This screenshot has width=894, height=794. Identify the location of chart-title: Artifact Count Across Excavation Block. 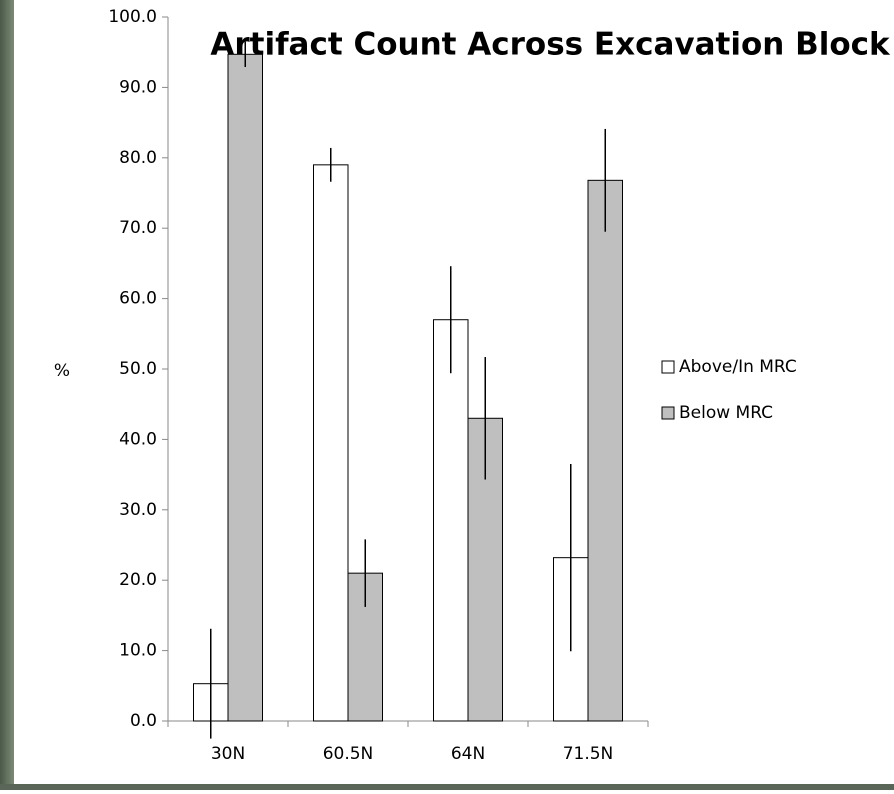
(550, 45).